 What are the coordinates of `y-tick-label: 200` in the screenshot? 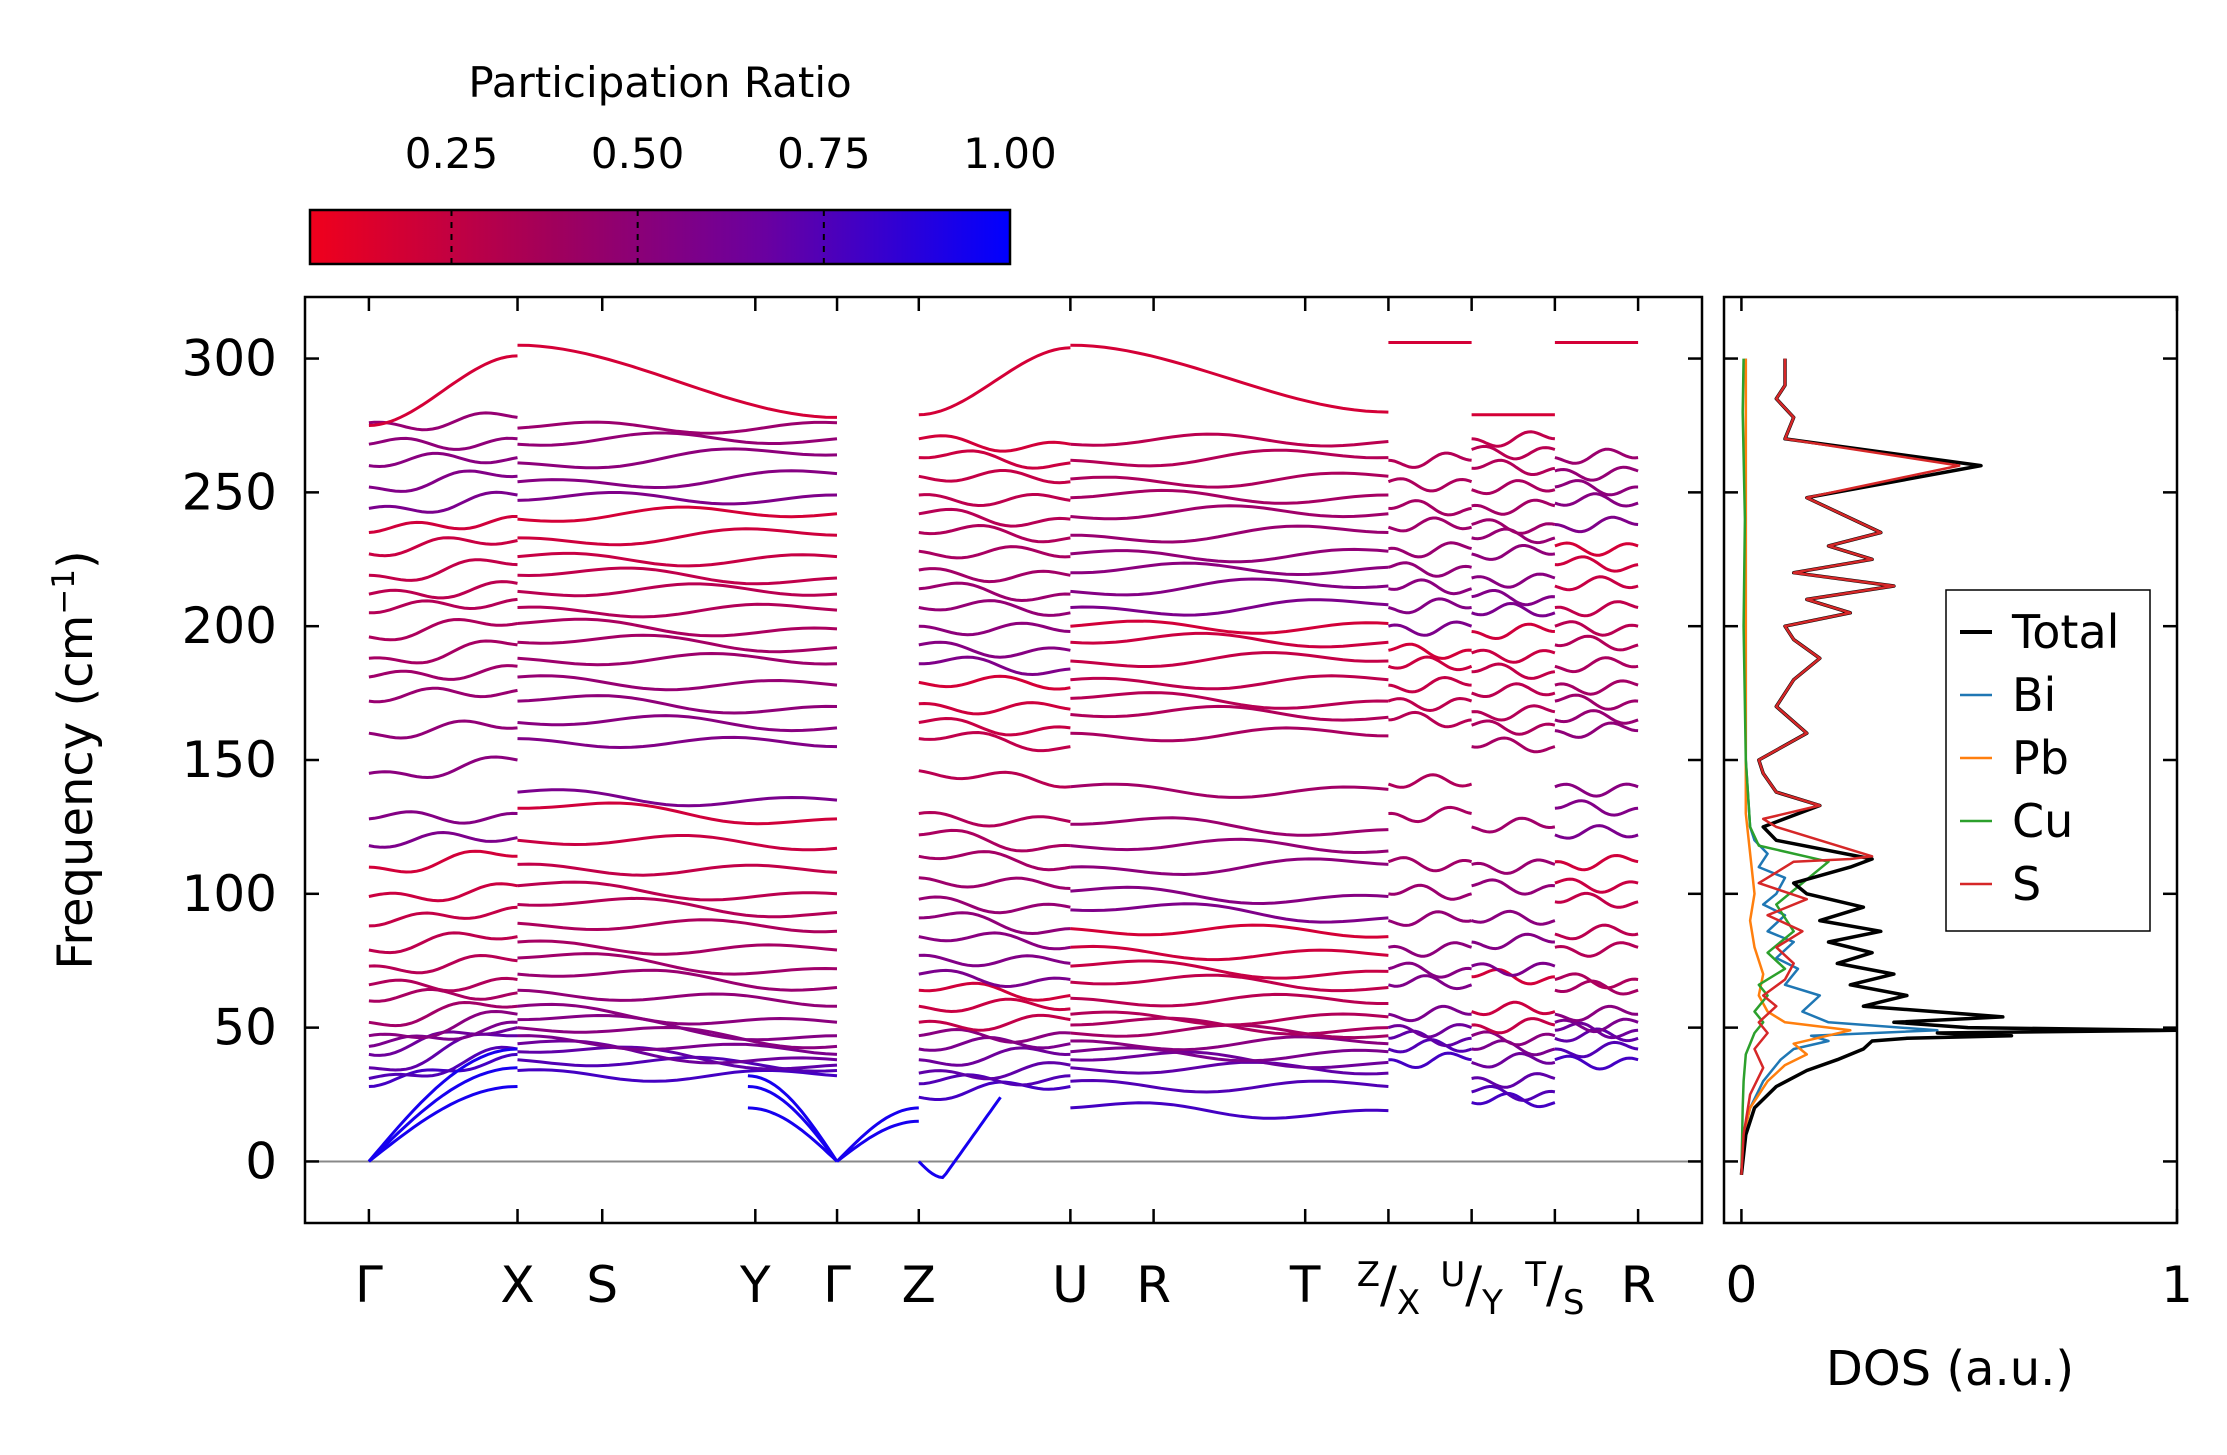 It's located at (229, 626).